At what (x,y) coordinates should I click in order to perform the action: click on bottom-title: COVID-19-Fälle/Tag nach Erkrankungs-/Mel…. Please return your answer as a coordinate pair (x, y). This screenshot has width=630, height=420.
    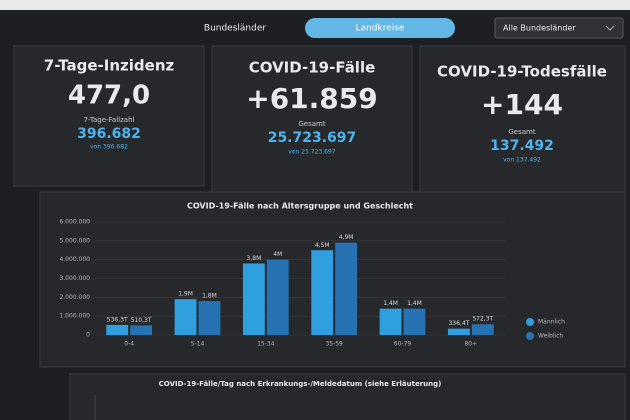
    Looking at the image, I should click on (300, 384).